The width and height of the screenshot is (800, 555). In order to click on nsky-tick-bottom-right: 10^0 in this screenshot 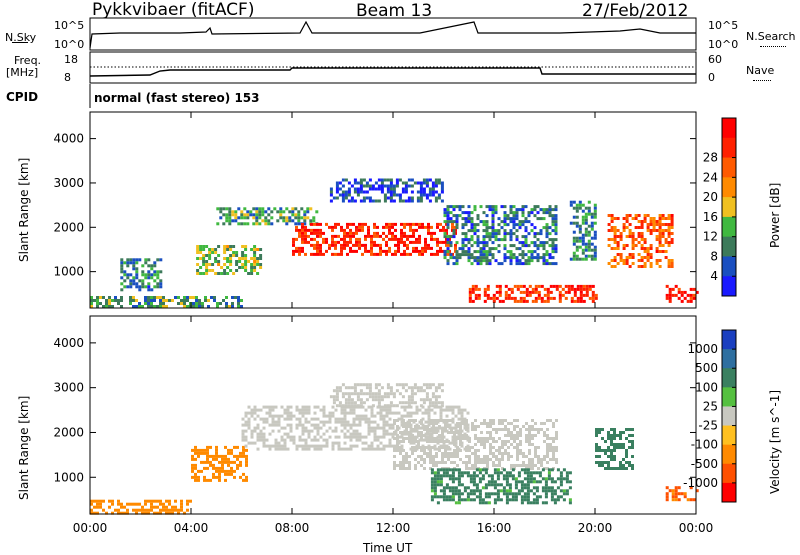, I will do `click(723, 44)`.